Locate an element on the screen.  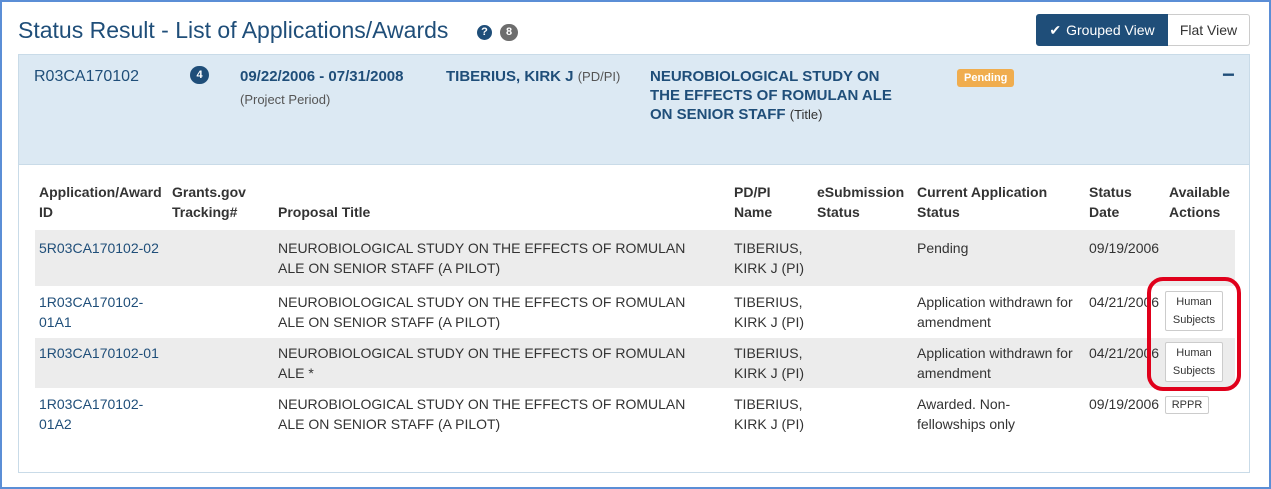
app-id-link: 1R03CA170102-01A2 is located at coordinates (91, 414).